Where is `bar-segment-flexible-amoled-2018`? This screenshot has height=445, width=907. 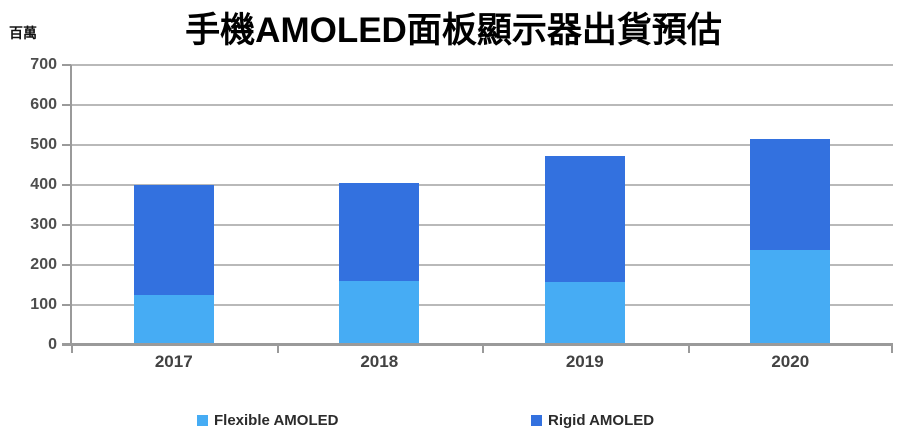
bar-segment-flexible-amoled-2018 is located at coordinates (379, 313).